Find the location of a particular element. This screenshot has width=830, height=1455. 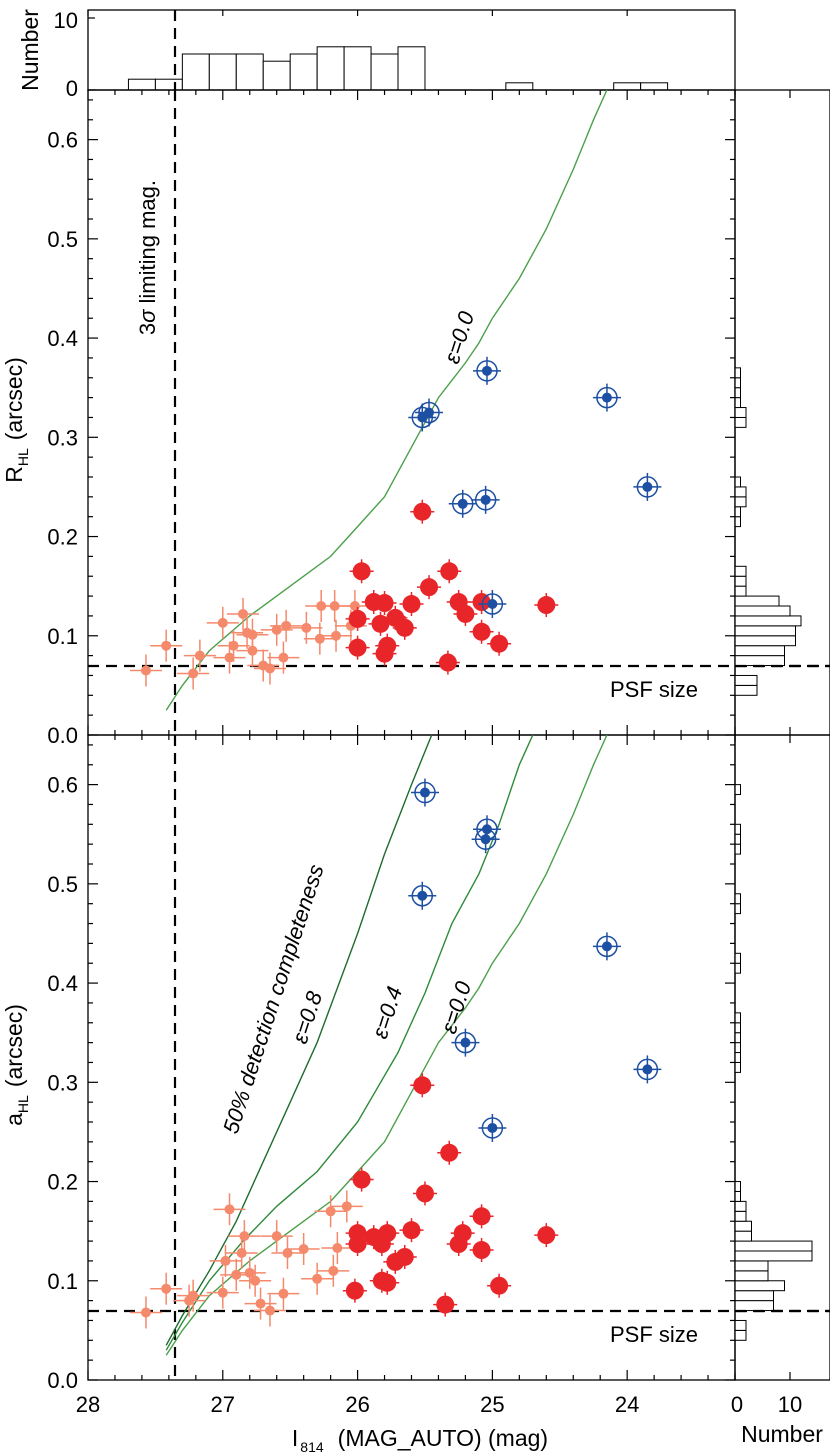

top-points is located at coordinates (395, 523).